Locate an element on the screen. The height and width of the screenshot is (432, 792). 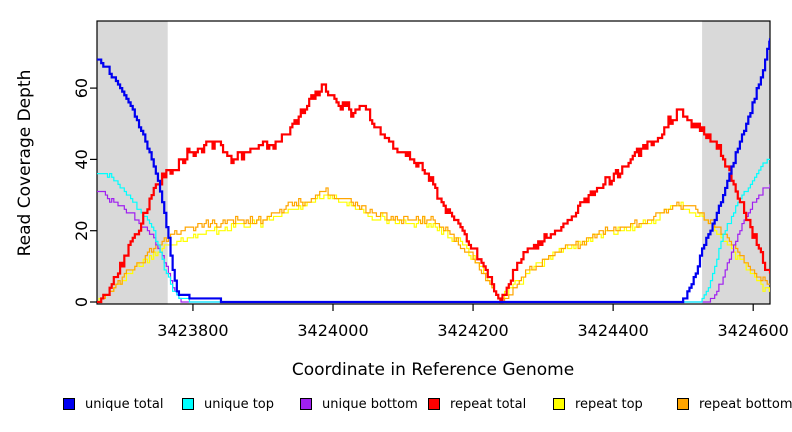
legend-item-unique-bottom: unique bottom is located at coordinates (359, 404).